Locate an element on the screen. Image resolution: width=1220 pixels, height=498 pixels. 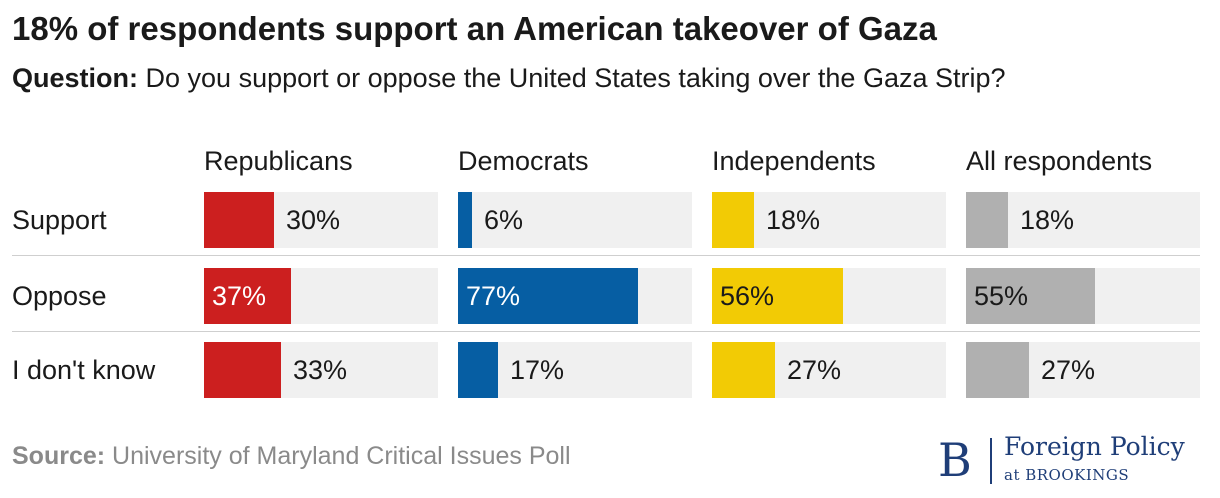
logo-name: Foreign Policy is located at coordinates (1094, 446).